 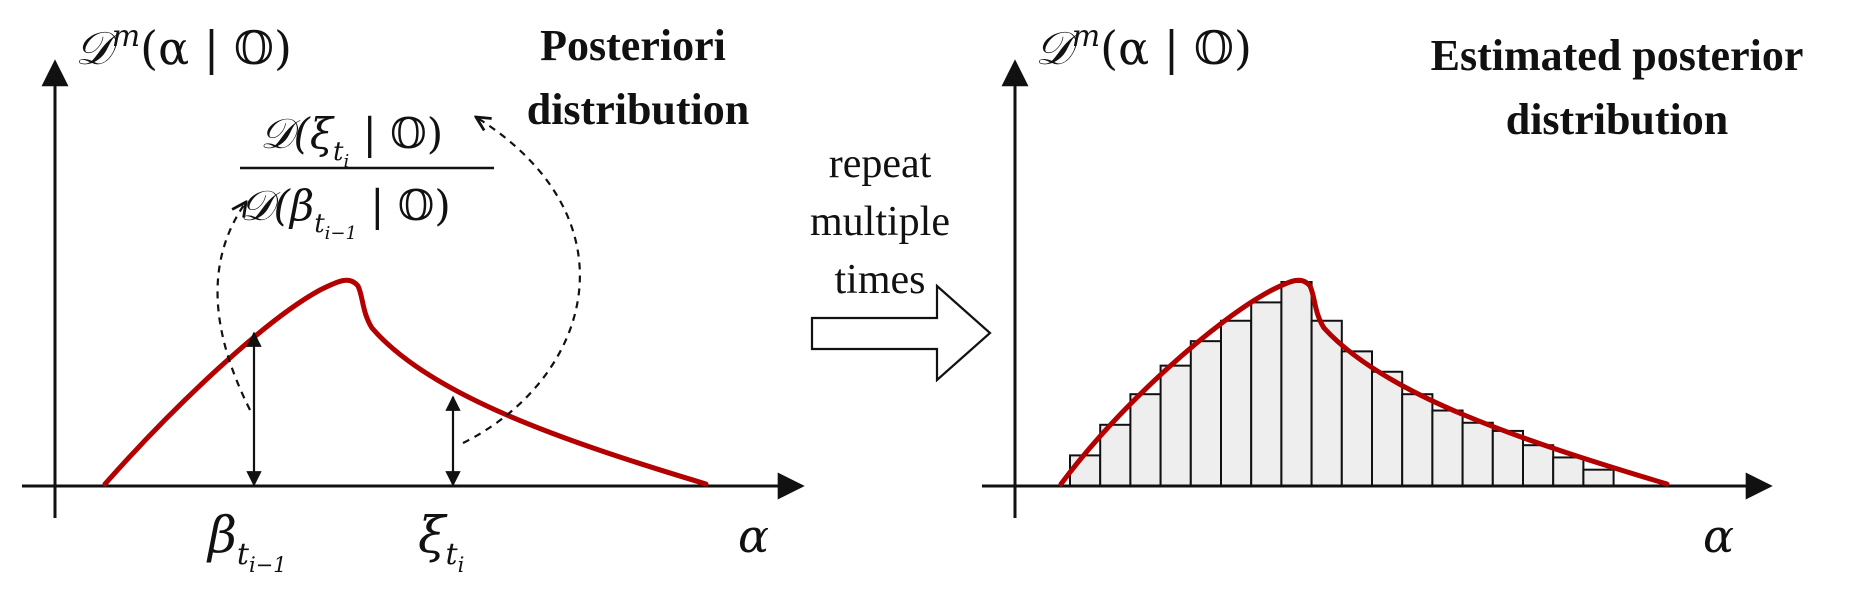 What do you see at coordinates (1143, 47) in the screenshot?
I see `right-y-axis-label: 𝒟m(α | 𝕆)` at bounding box center [1143, 47].